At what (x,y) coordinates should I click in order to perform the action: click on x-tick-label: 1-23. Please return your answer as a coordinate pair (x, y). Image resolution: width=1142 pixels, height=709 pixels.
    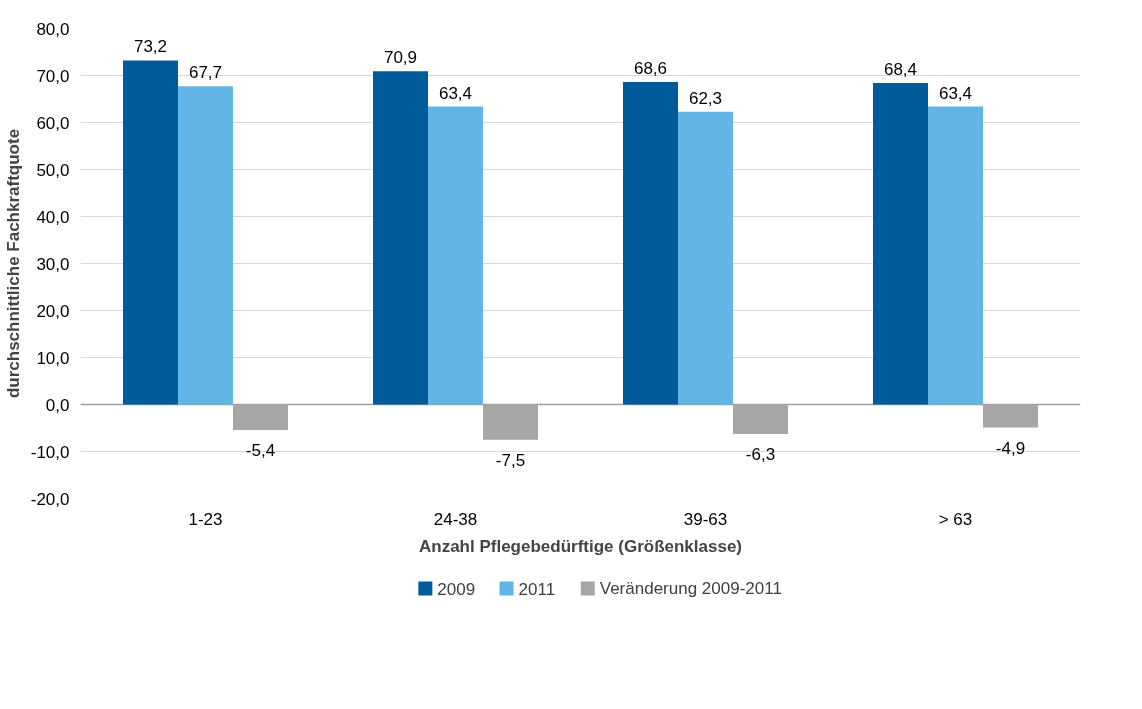
    Looking at the image, I should click on (205, 519).